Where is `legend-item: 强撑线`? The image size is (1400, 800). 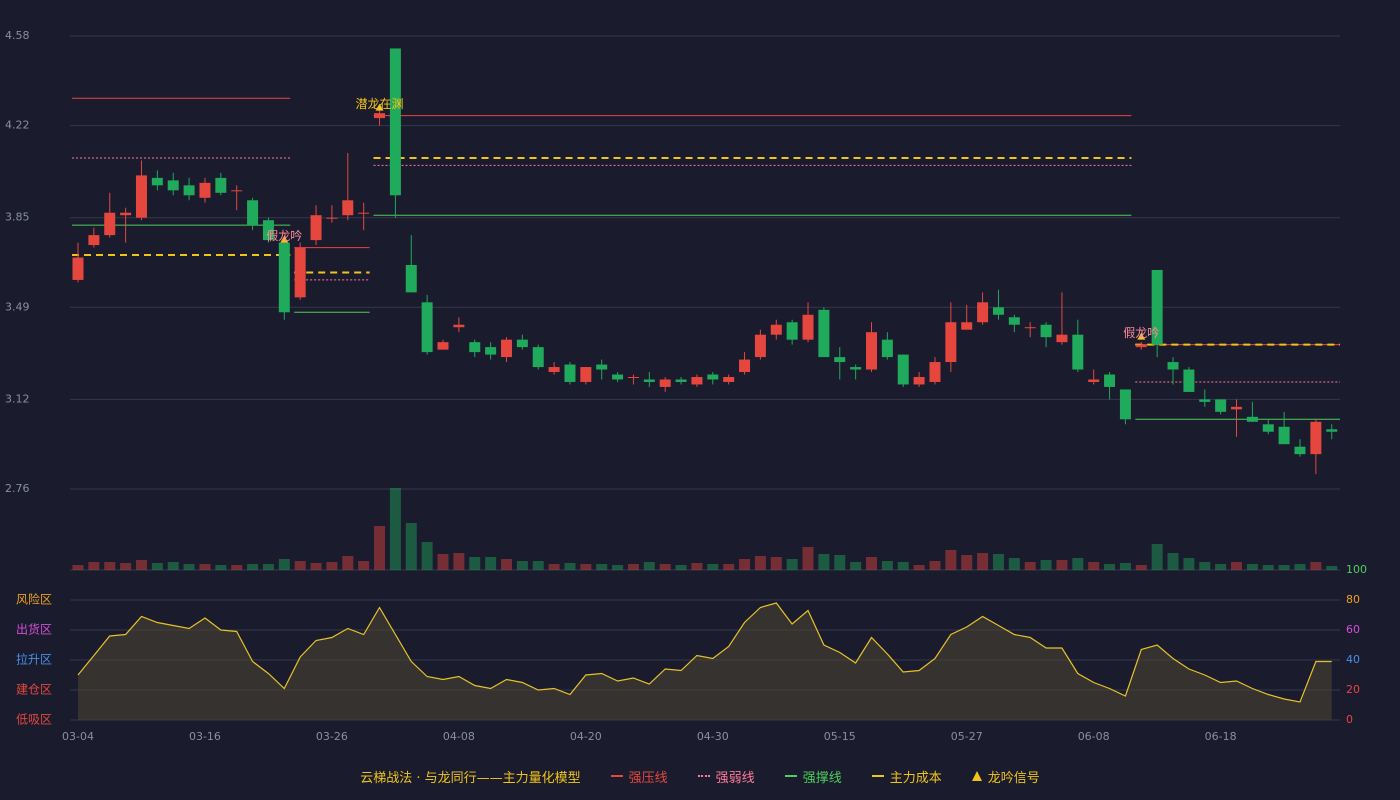 legend-item: 强撑线 is located at coordinates (813, 776).